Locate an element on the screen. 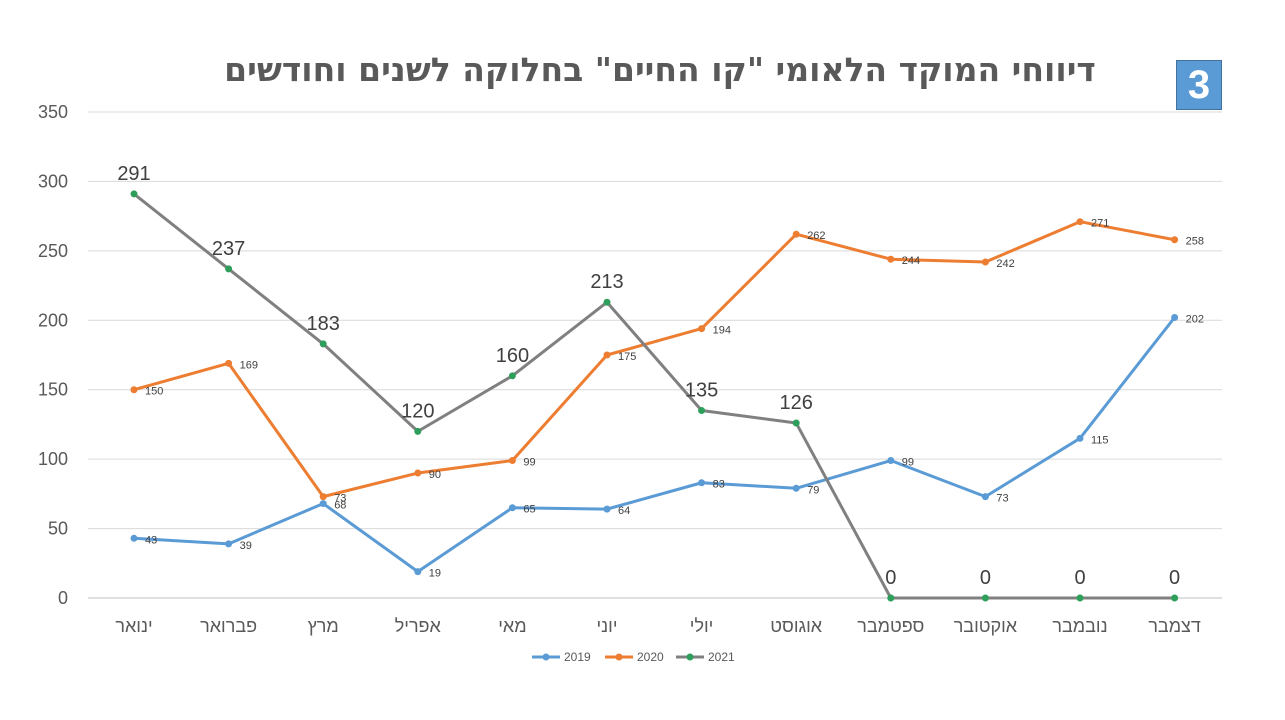 The width and height of the screenshot is (1285, 720). y-axis-ticks: 0 50 100 150 200 250 300 350 is located at coordinates (53, 355).